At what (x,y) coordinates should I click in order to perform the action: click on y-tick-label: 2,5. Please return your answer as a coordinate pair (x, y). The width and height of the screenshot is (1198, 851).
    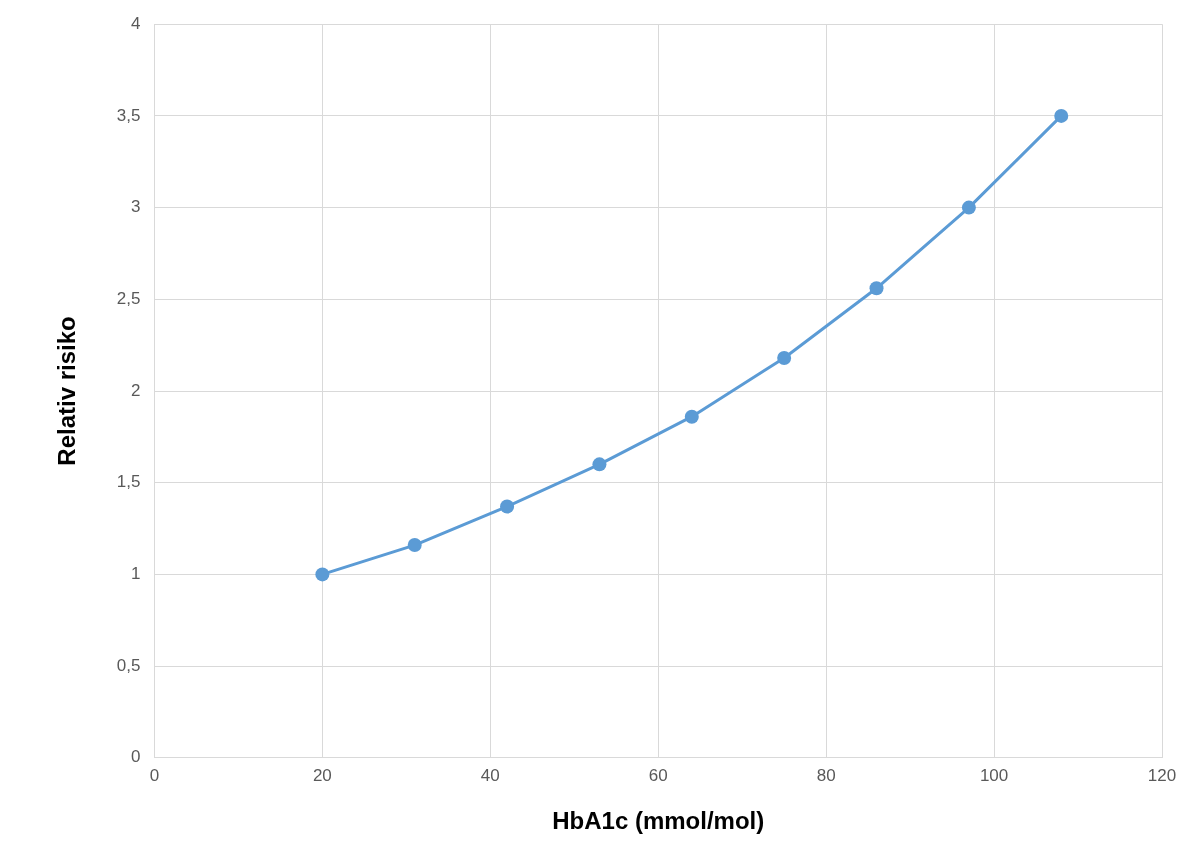
    Looking at the image, I should click on (128, 298).